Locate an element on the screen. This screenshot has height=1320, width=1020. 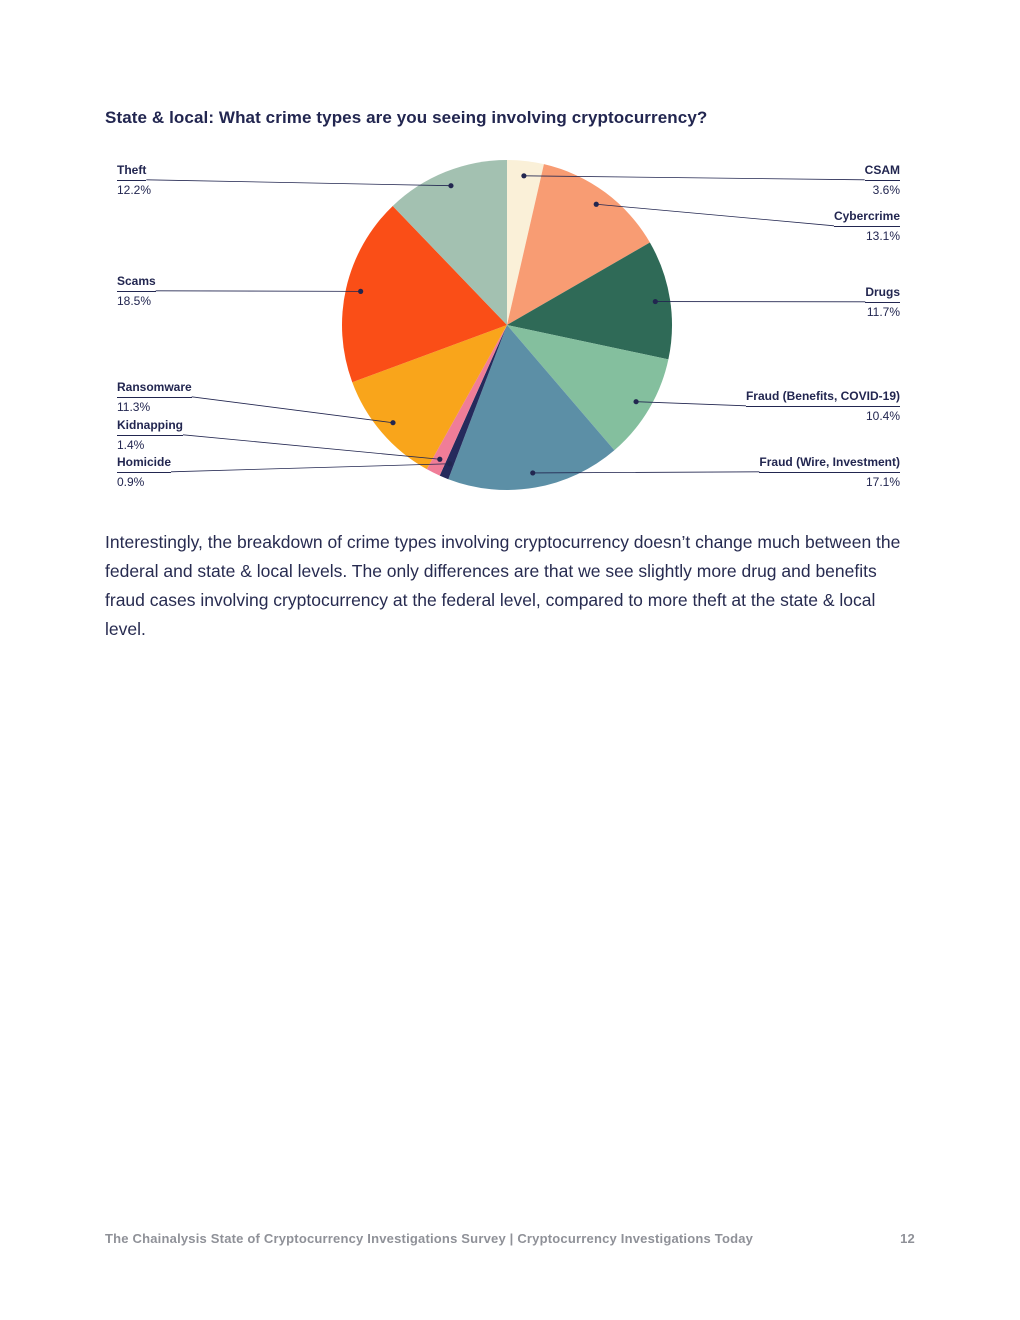
leader-line-fraud-wire-investment is located at coordinates (646, 472).